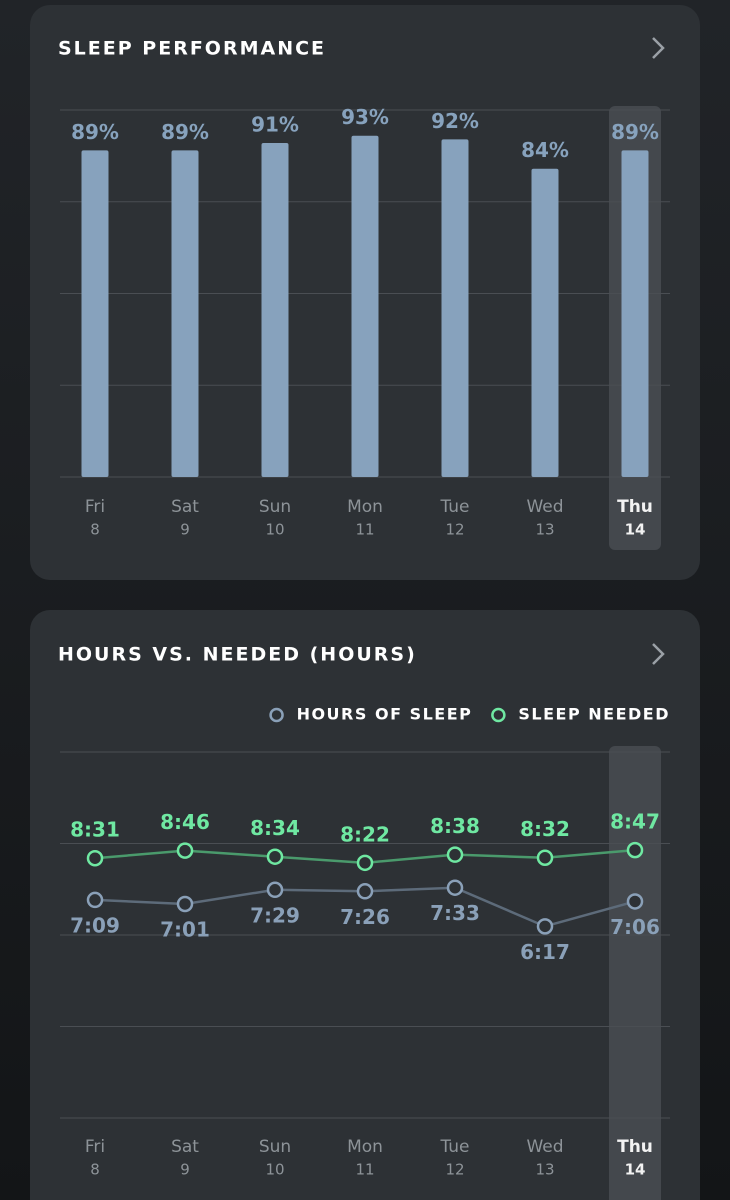  Describe the element at coordinates (545, 829) in the screenshot. I see `value-label: 8:32` at that location.